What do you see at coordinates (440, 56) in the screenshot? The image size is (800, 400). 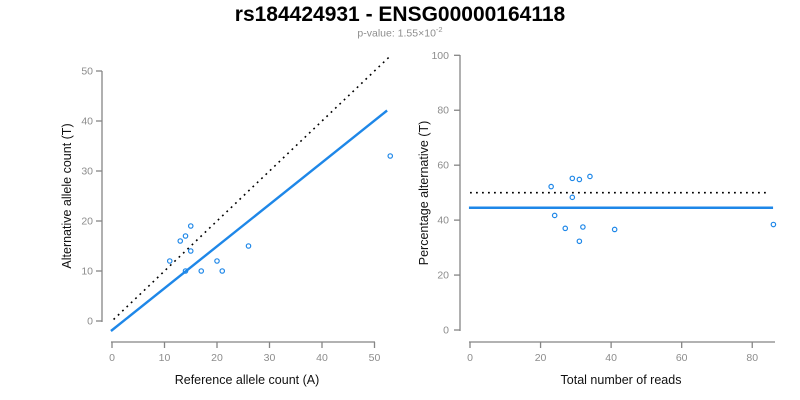 I see `right-y-tick-label: 100` at bounding box center [440, 56].